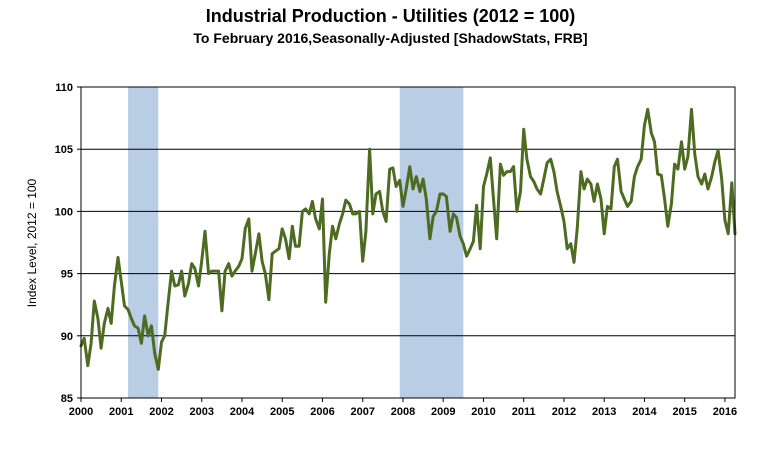 The image size is (781, 463). Describe the element at coordinates (604, 412) in the screenshot. I see `x-tick-label: 2013` at that location.